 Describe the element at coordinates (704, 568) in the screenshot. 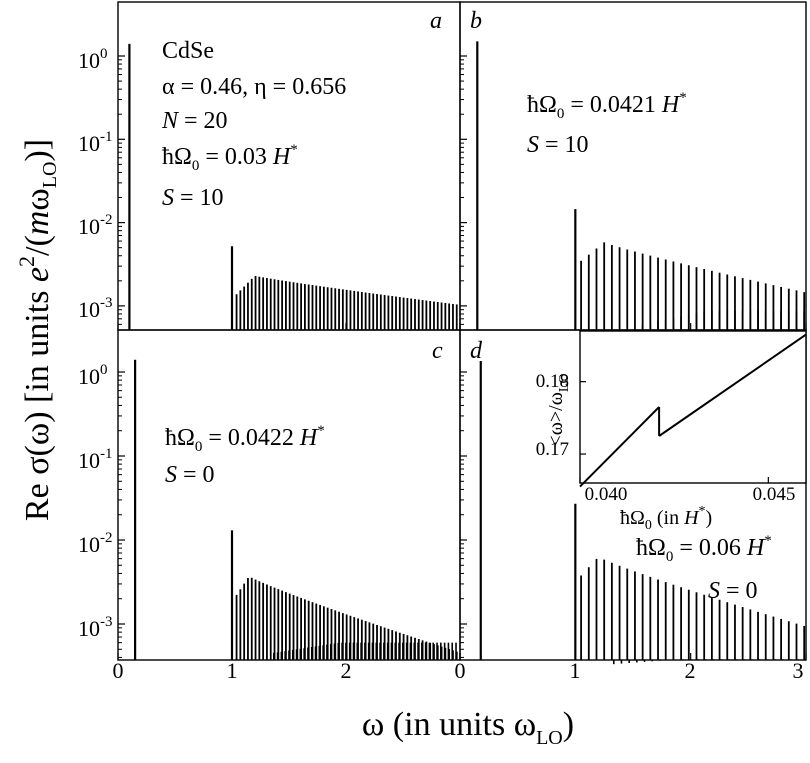

I see `panel-d-annotations: ħΩ0 = 0.06 H* S = 0` at that location.